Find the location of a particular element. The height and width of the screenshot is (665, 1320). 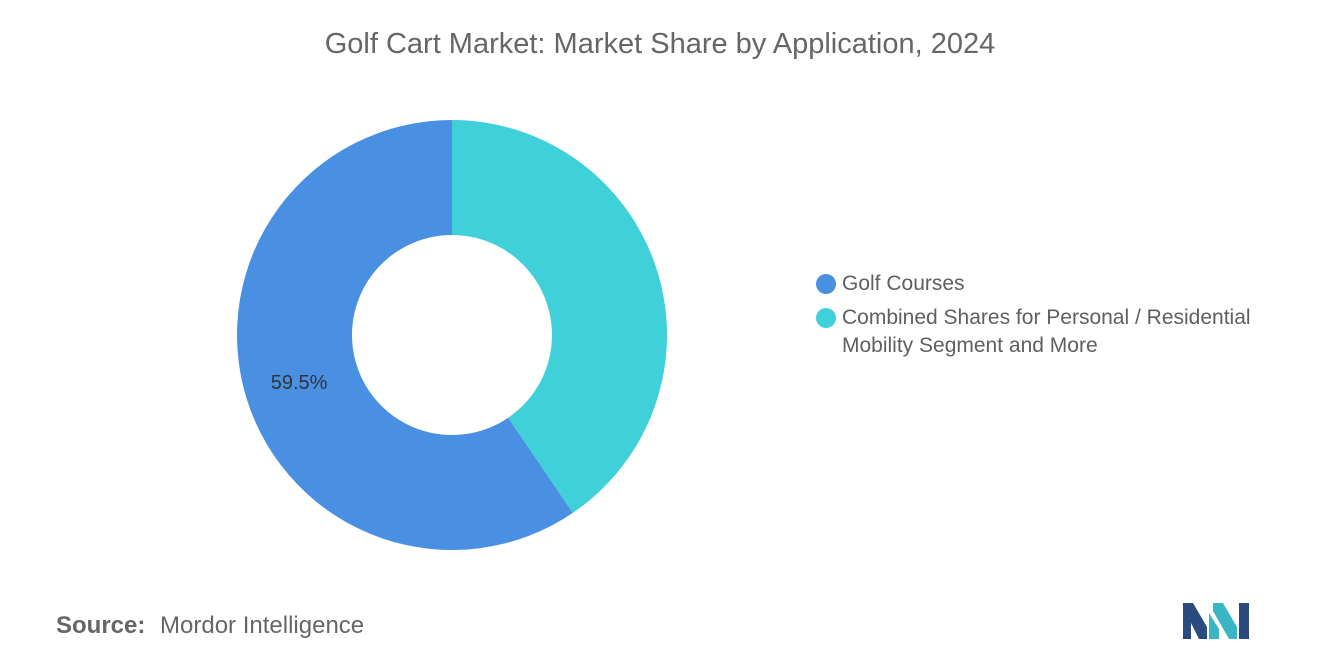

source-line: Source: Mordor Intelligence is located at coordinates (210, 626).